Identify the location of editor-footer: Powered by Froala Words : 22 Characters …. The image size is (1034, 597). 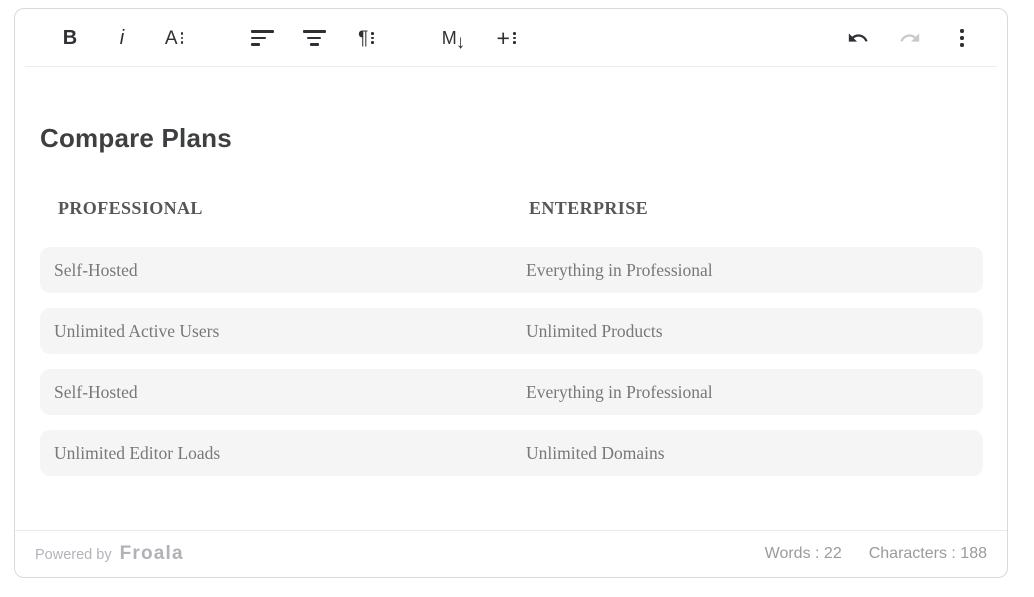
(511, 553).